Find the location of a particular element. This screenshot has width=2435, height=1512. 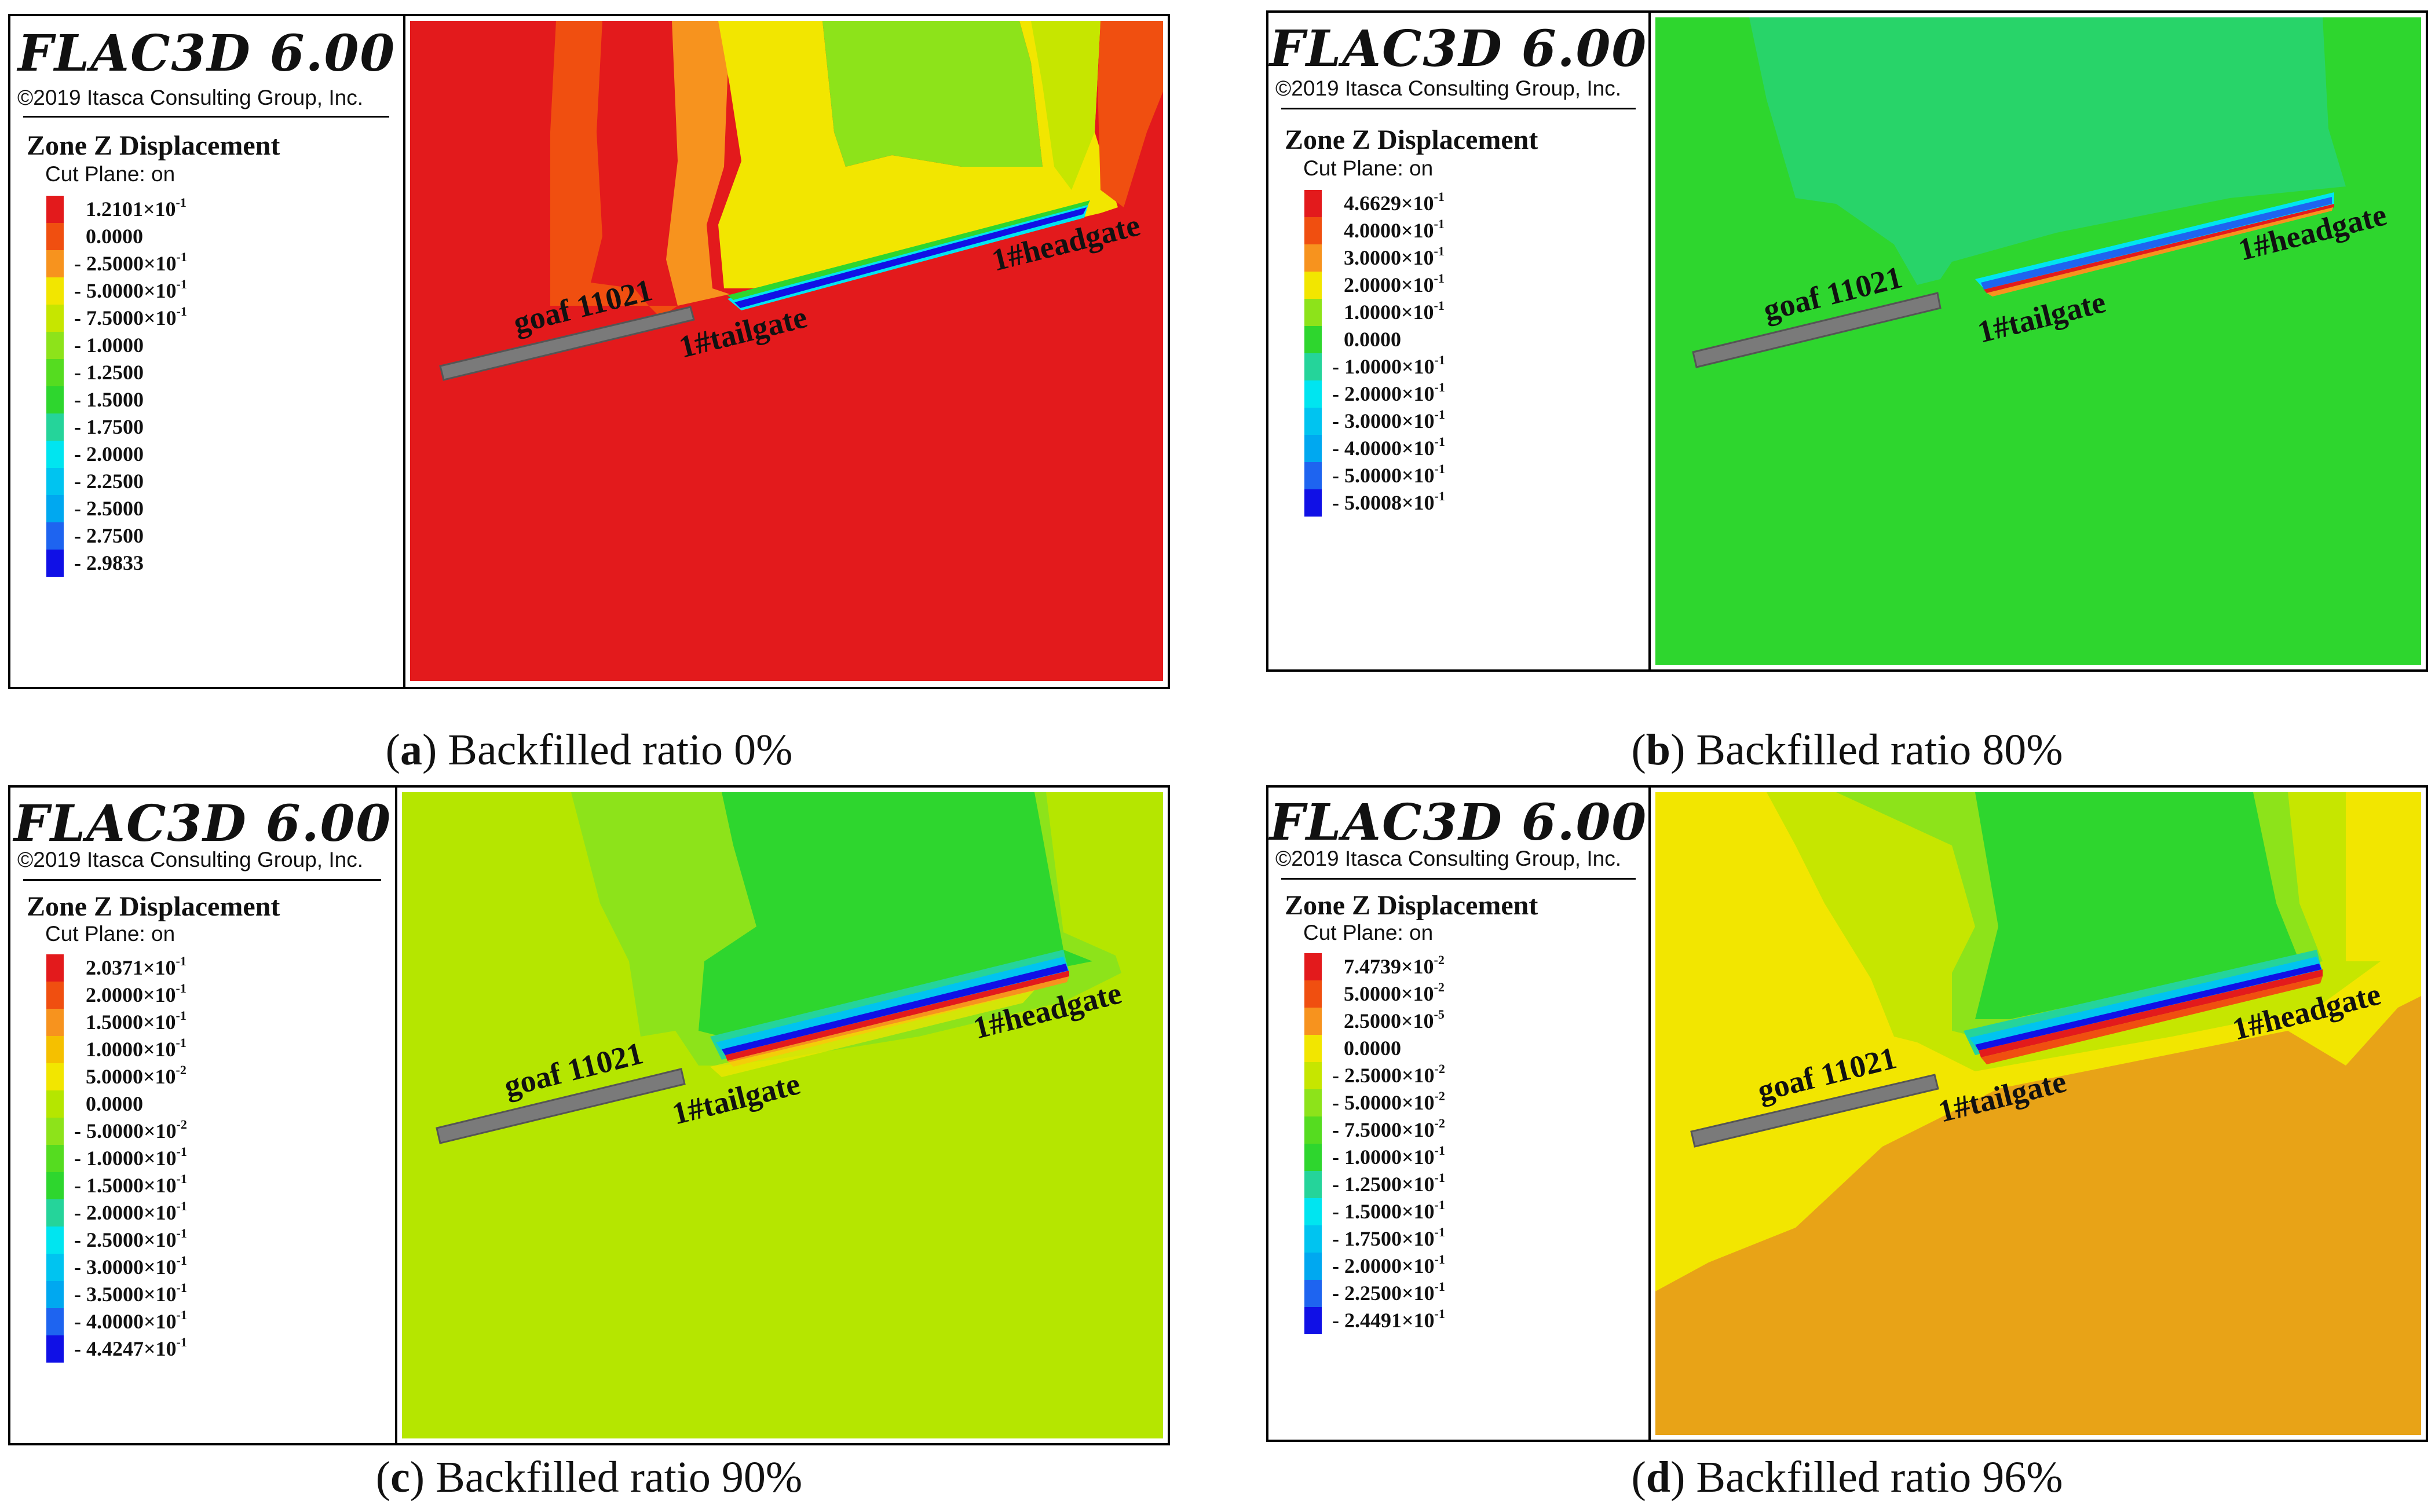

legend-title: Zone Z Displacement is located at coordinates (1411, 140).